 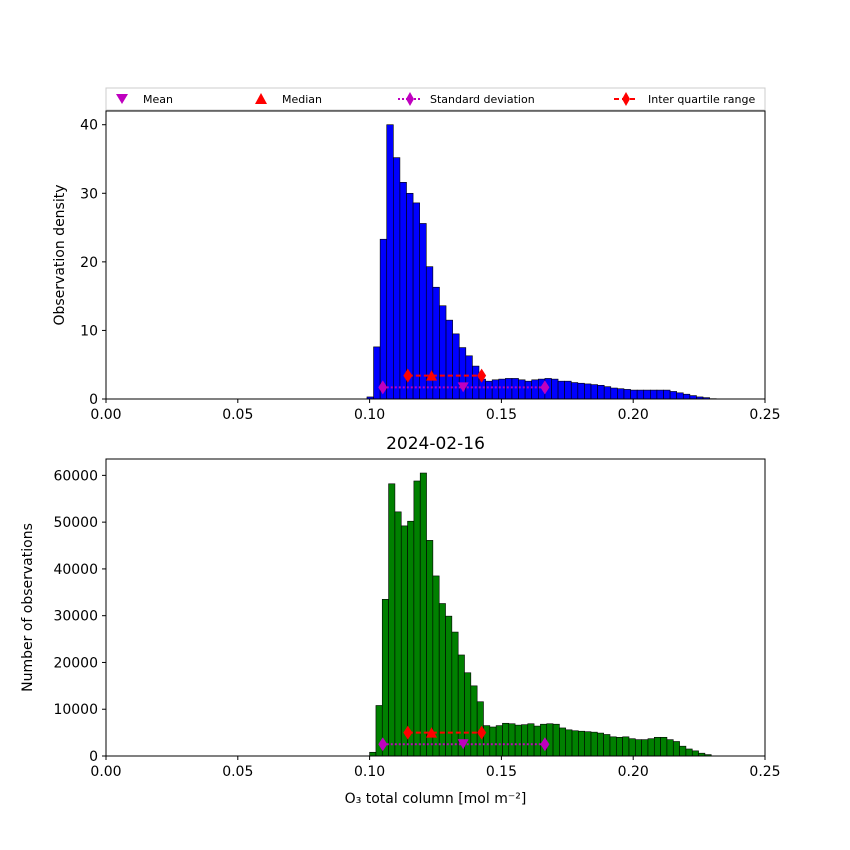 What do you see at coordinates (501, 772) in the screenshot?
I see `x-tick-label: 0.15` at bounding box center [501, 772].